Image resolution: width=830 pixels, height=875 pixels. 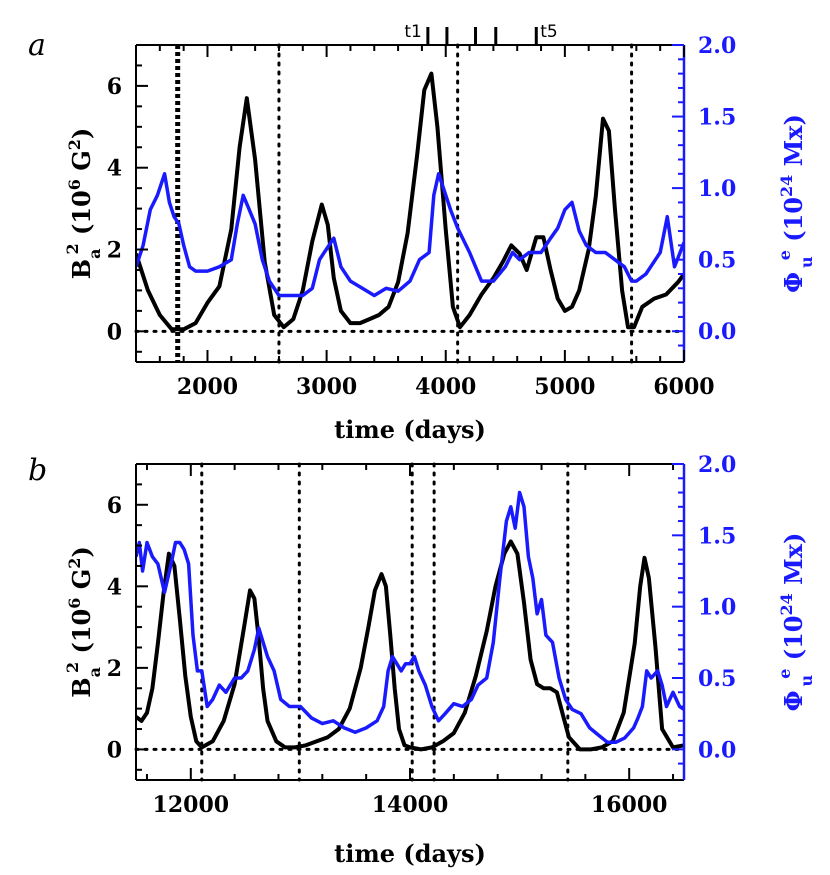 What do you see at coordinates (548, 32) in the screenshot?
I see `time-marker-label: t5` at bounding box center [548, 32].